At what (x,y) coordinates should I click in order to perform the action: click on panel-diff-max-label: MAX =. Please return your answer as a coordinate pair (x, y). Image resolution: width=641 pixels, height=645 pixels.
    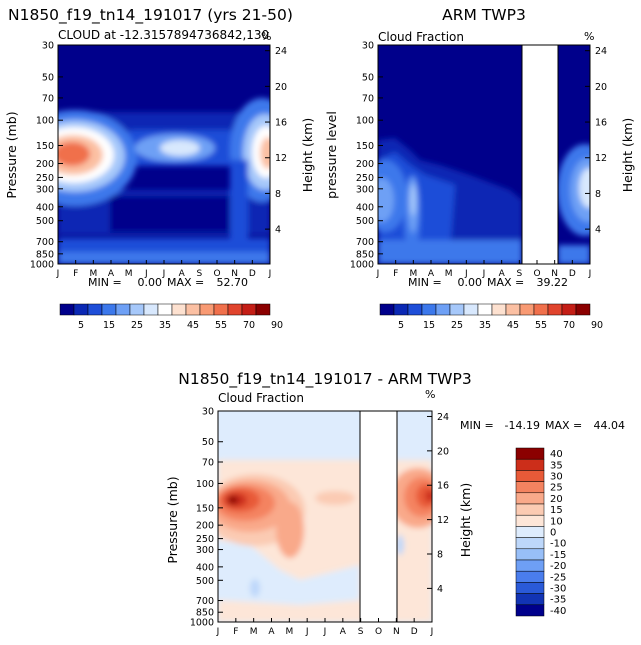
    Looking at the image, I should click on (563, 425).